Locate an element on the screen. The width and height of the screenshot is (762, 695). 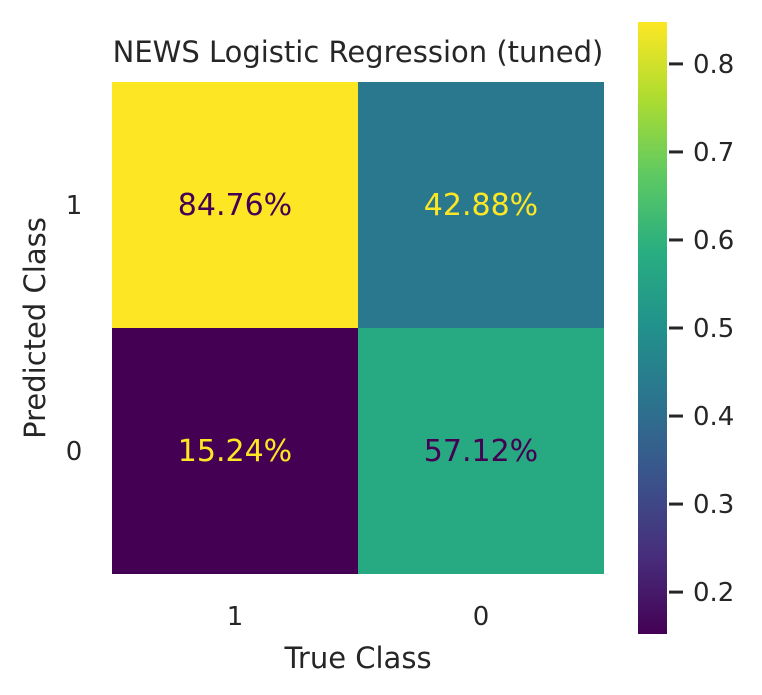
y-axis-label: Predicted Class is located at coordinates (35, 328).